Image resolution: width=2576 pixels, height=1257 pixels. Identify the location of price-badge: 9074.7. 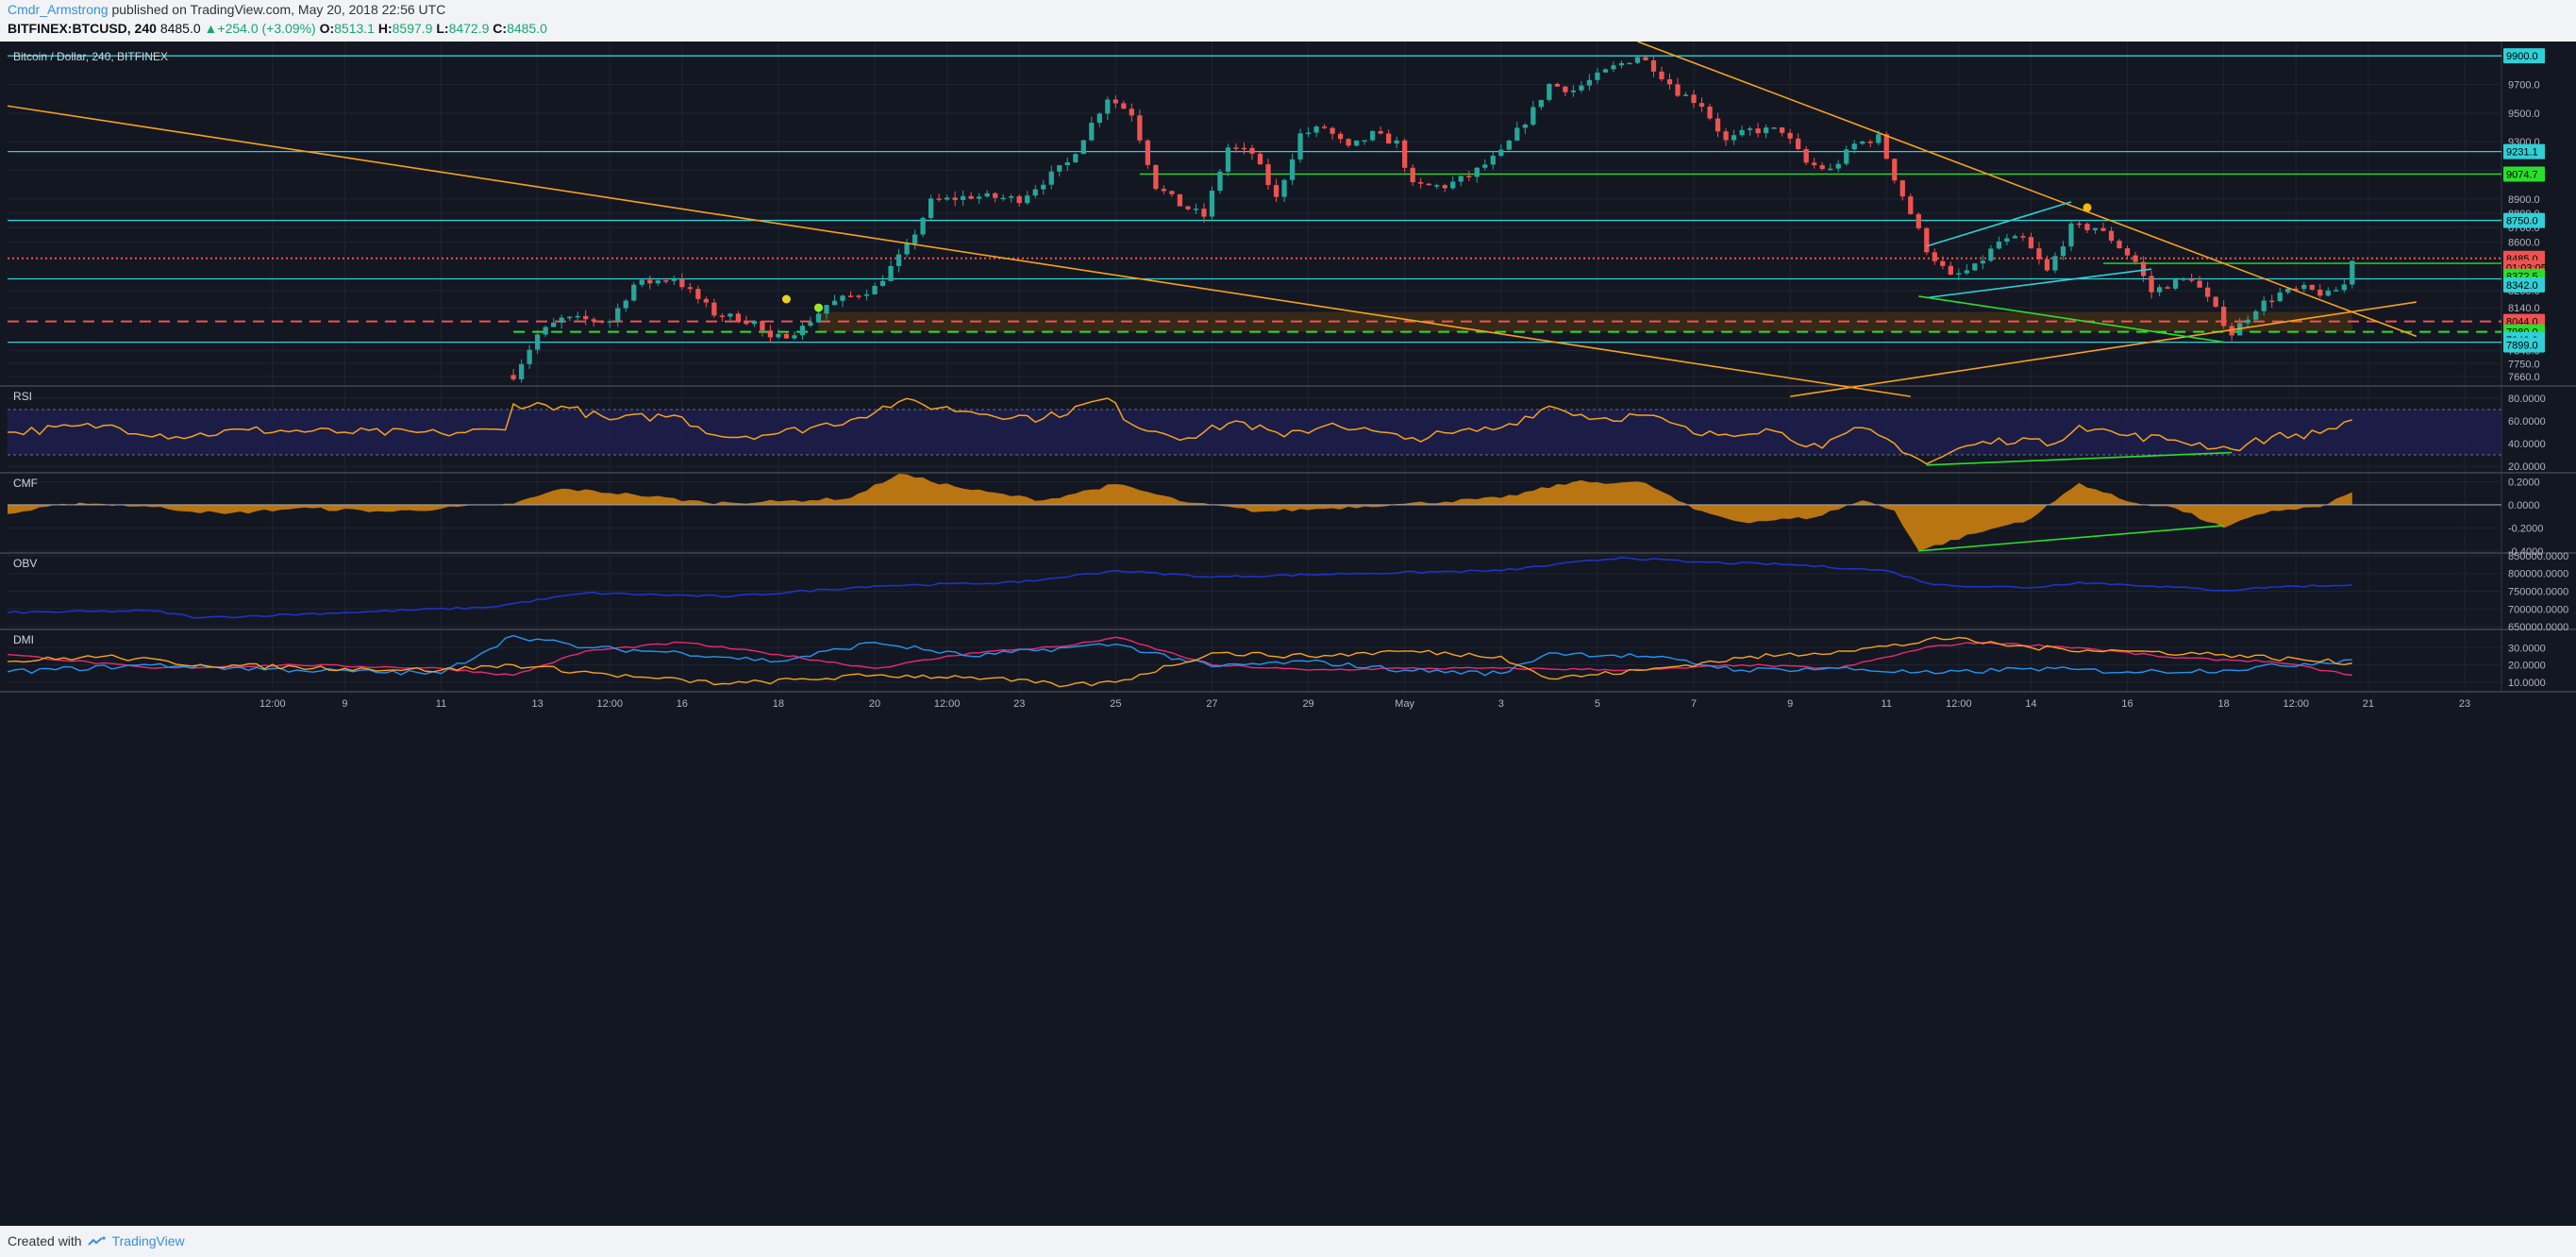
(2524, 174).